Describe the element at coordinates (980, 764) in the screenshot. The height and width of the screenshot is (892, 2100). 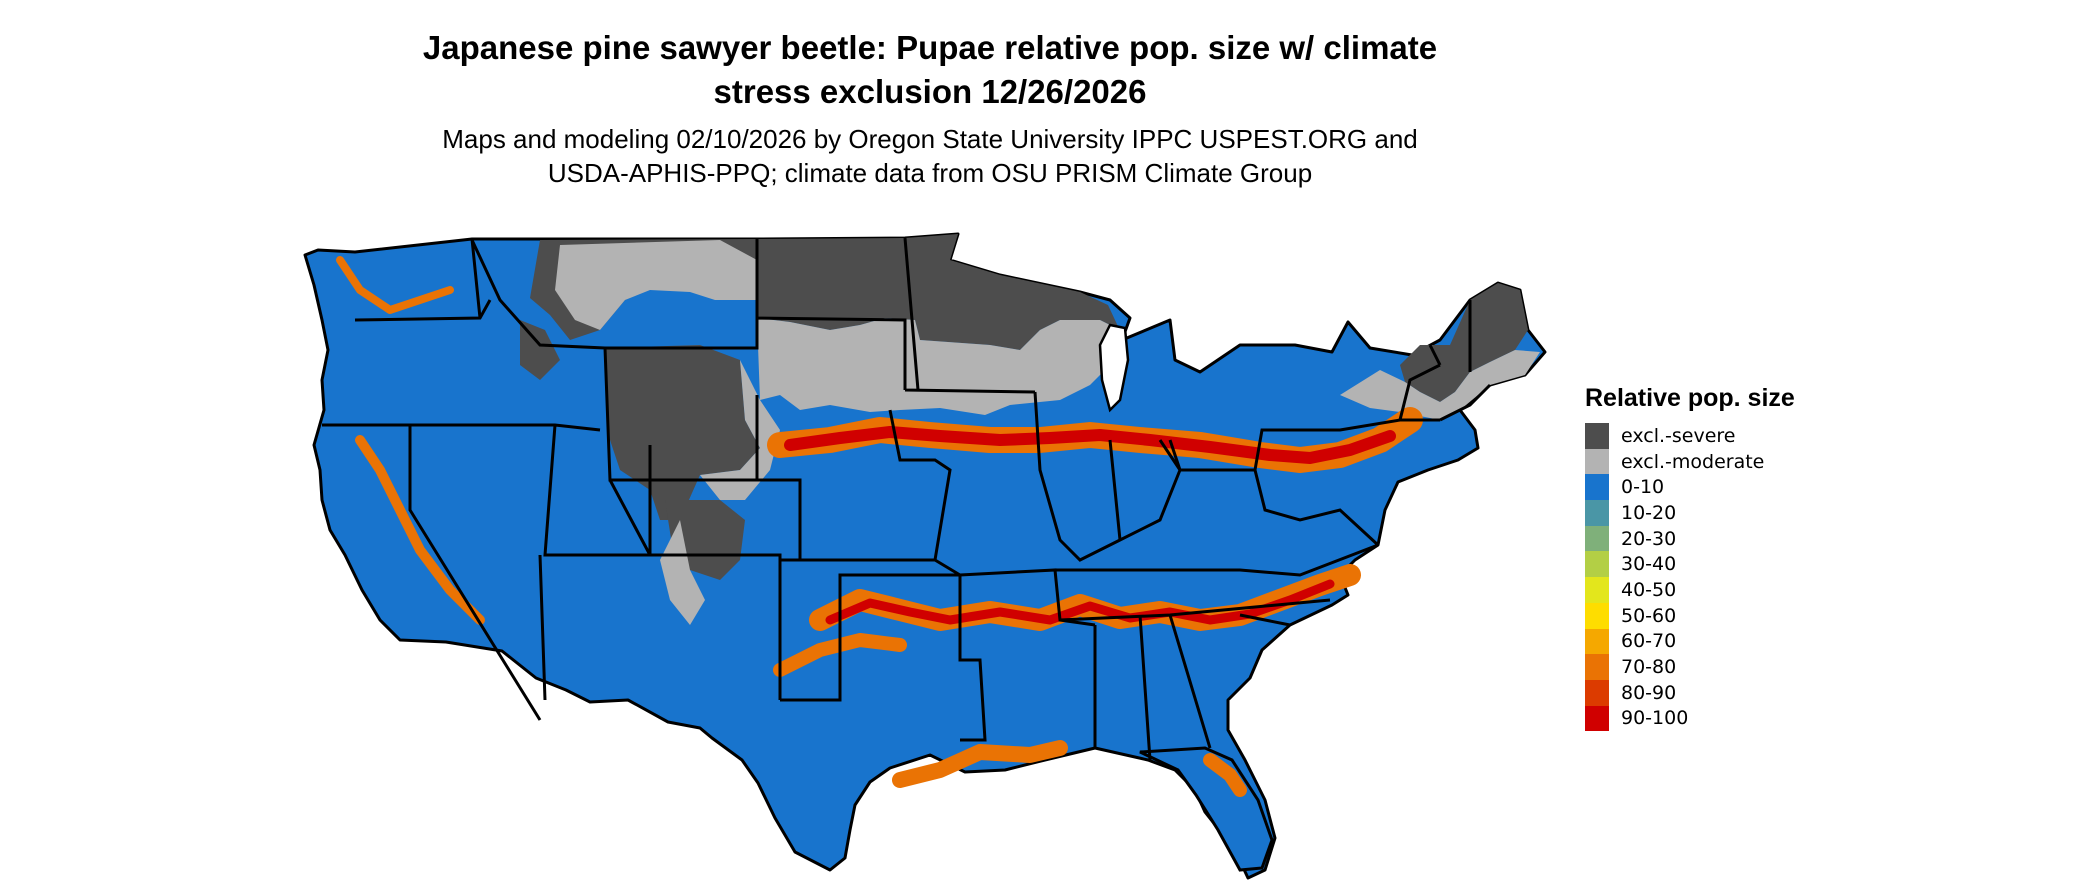
I see `hotspot-band-gulf-orange` at that location.